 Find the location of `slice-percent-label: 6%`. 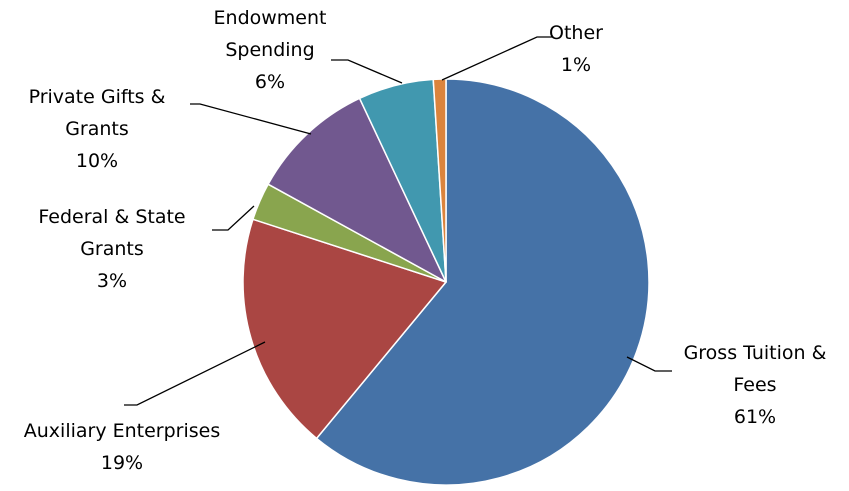

slice-percent-label: 6% is located at coordinates (270, 82).